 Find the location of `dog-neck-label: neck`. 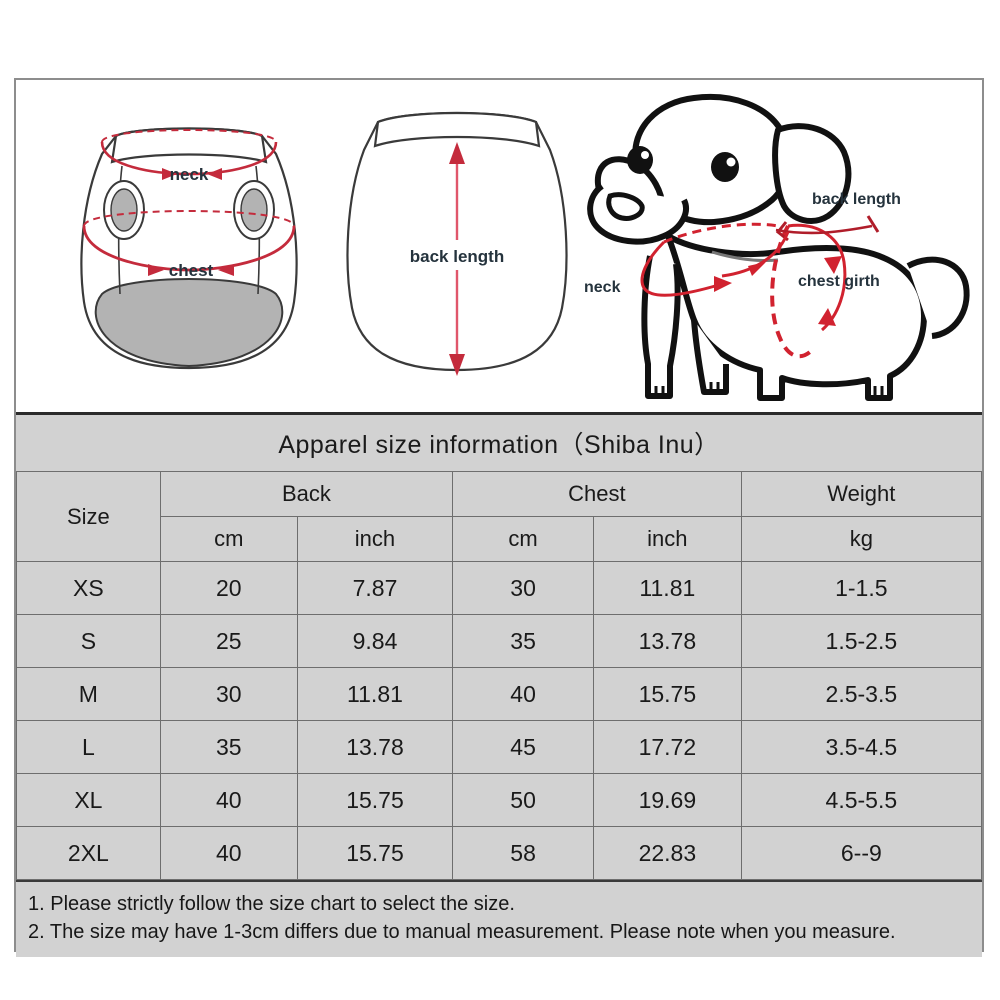

dog-neck-label: neck is located at coordinates (602, 287).